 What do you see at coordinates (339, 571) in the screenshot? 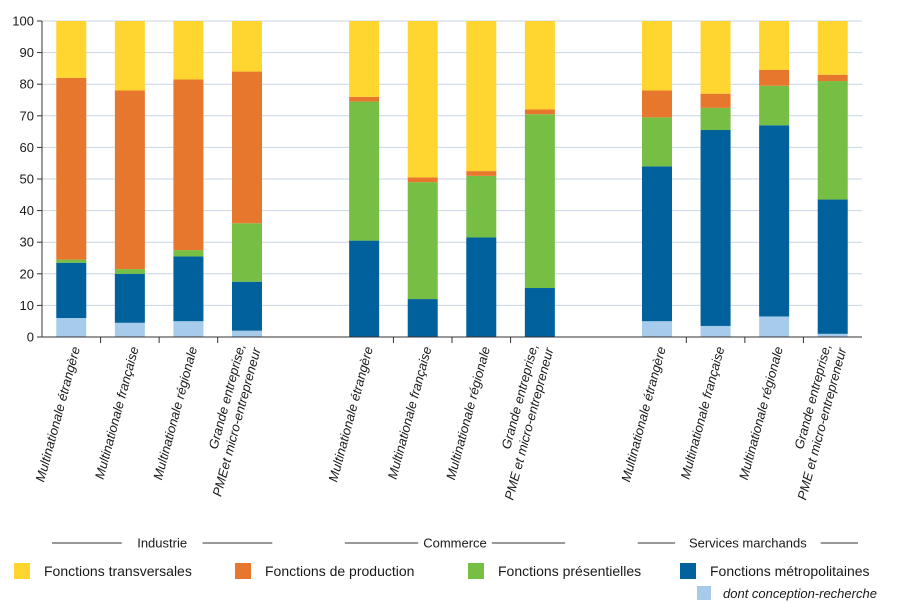
I see `legend-label-production: Fonctions de production` at bounding box center [339, 571].